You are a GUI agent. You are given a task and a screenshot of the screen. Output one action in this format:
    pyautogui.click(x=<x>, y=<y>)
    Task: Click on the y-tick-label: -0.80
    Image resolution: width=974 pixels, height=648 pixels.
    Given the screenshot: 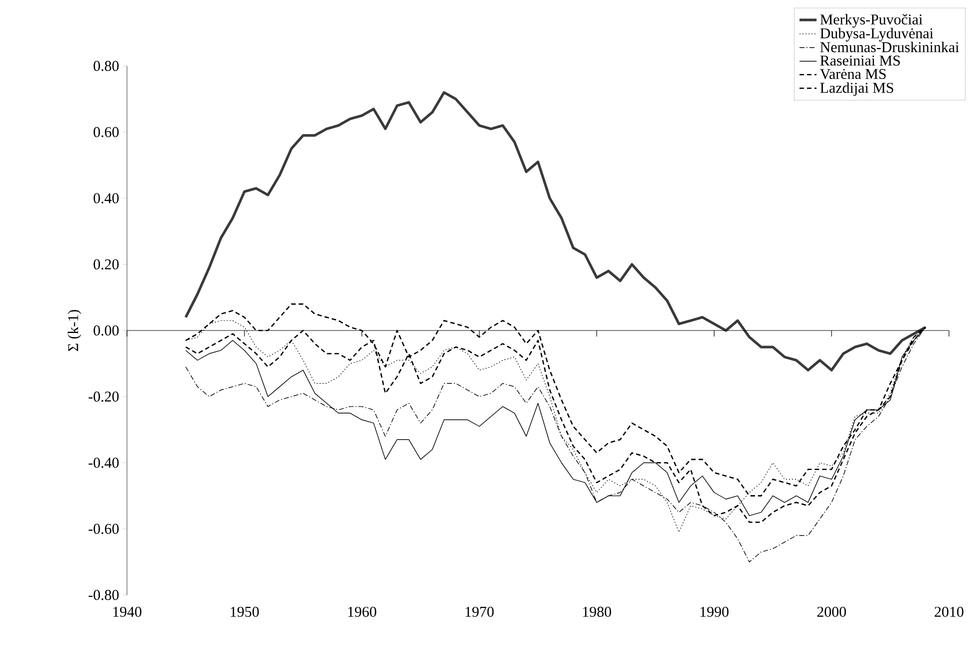 What is the action you would take?
    pyautogui.click(x=103, y=595)
    